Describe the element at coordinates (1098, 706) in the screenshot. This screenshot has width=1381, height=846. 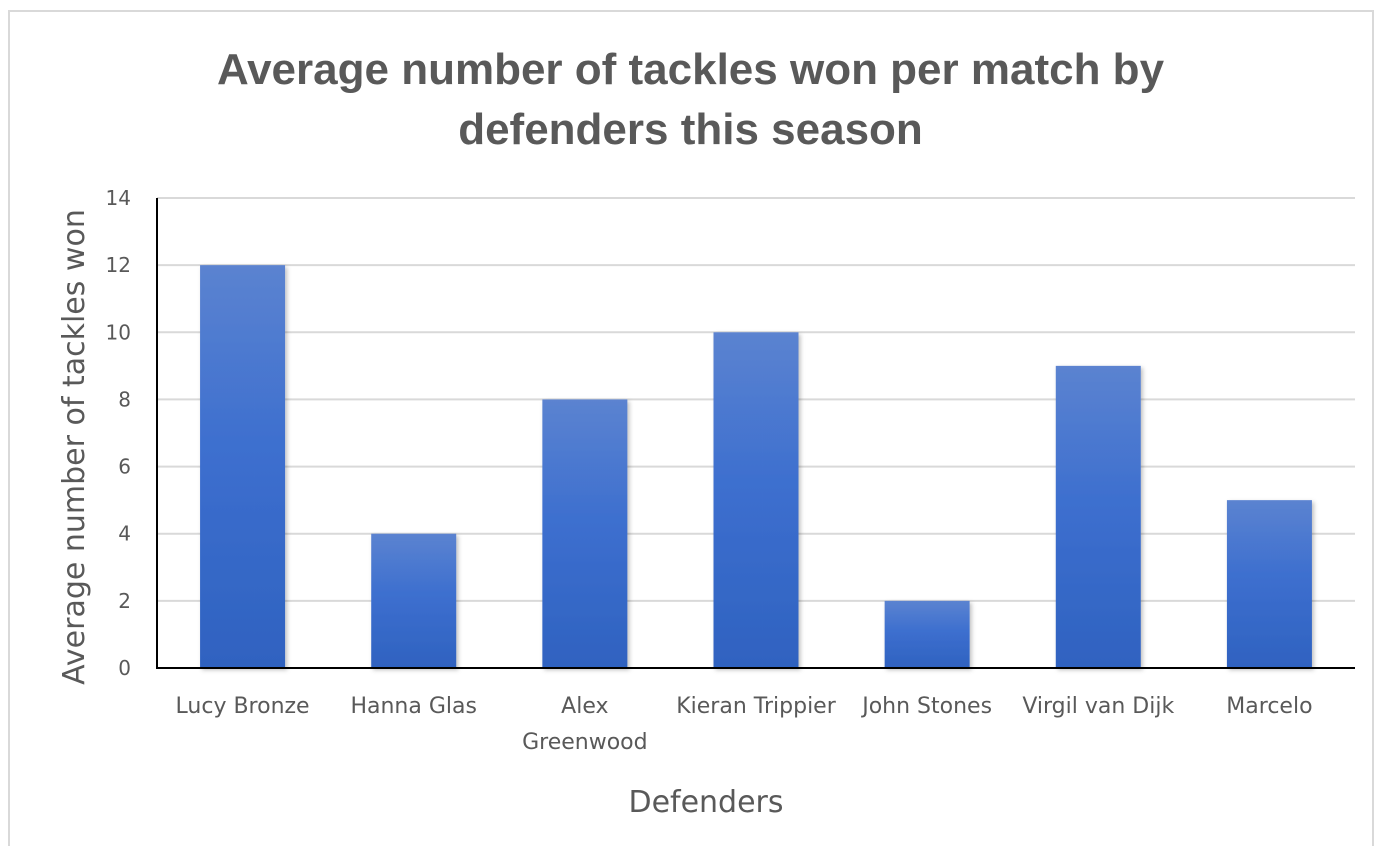
I see `x-category-label: Virgil van Dijk` at that location.